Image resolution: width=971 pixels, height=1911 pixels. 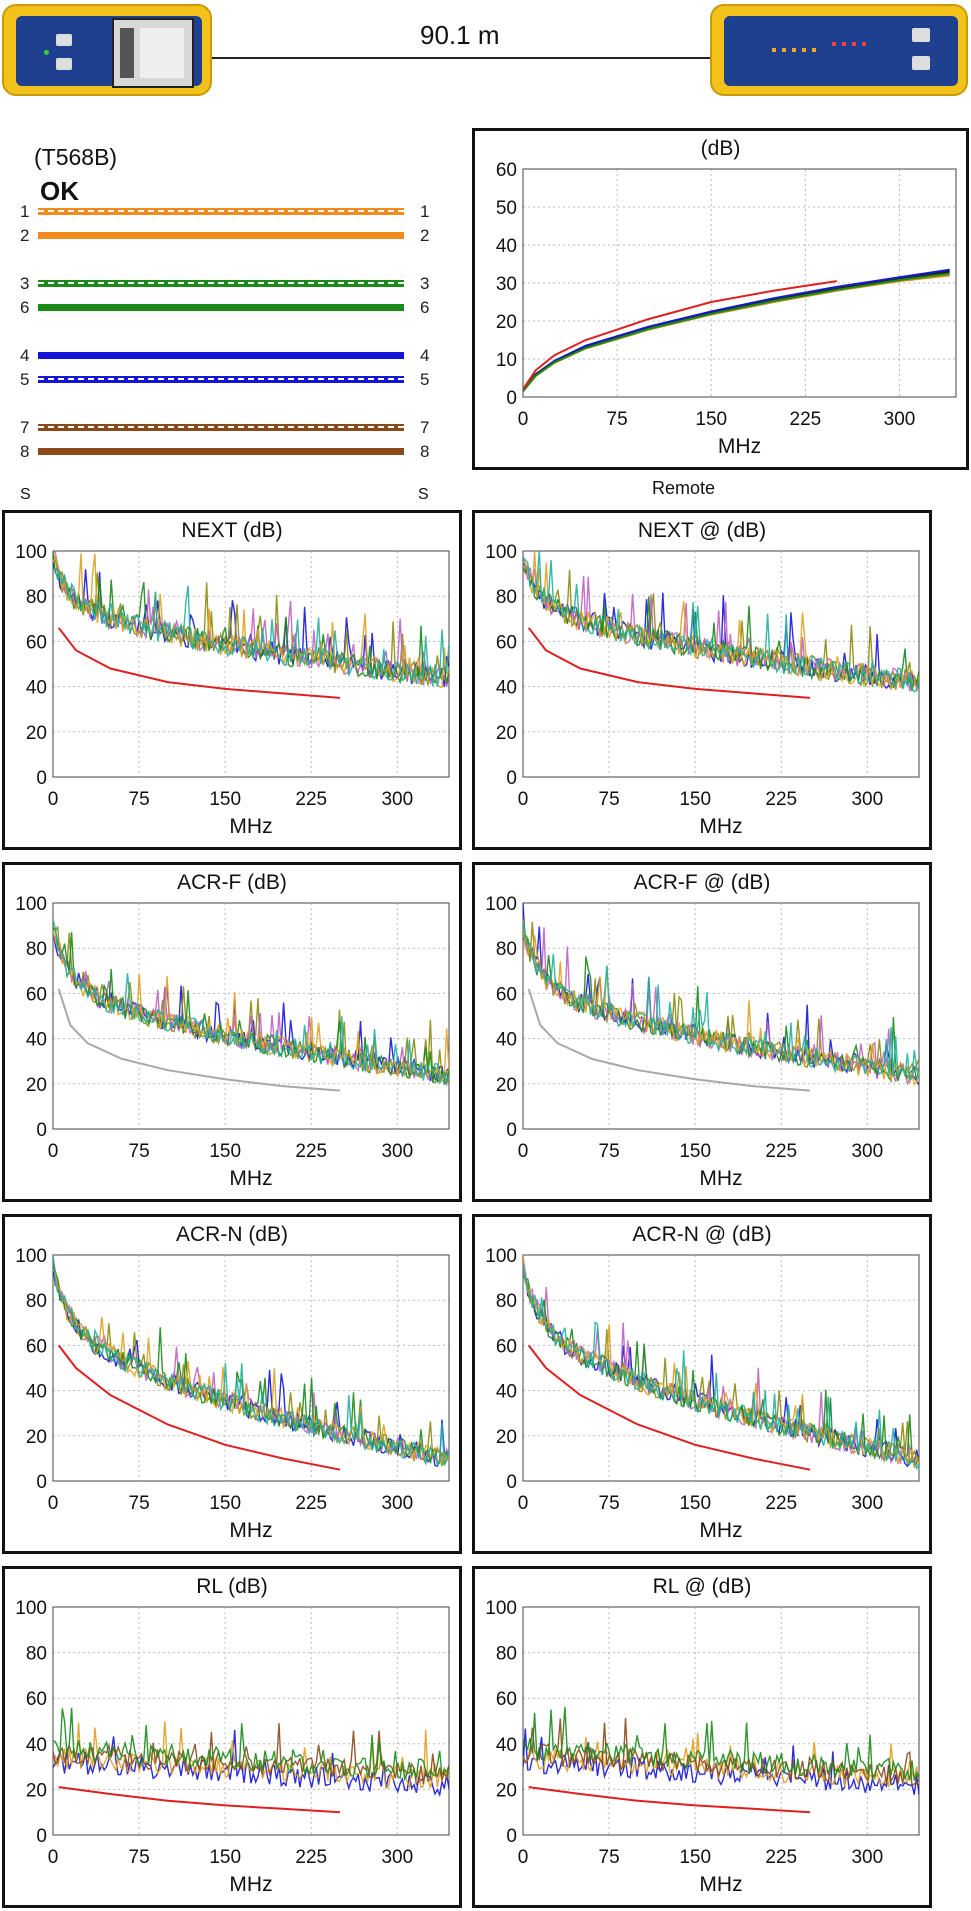 I want to click on insertion-loss-xtick-label: 150, so click(x=711, y=419).